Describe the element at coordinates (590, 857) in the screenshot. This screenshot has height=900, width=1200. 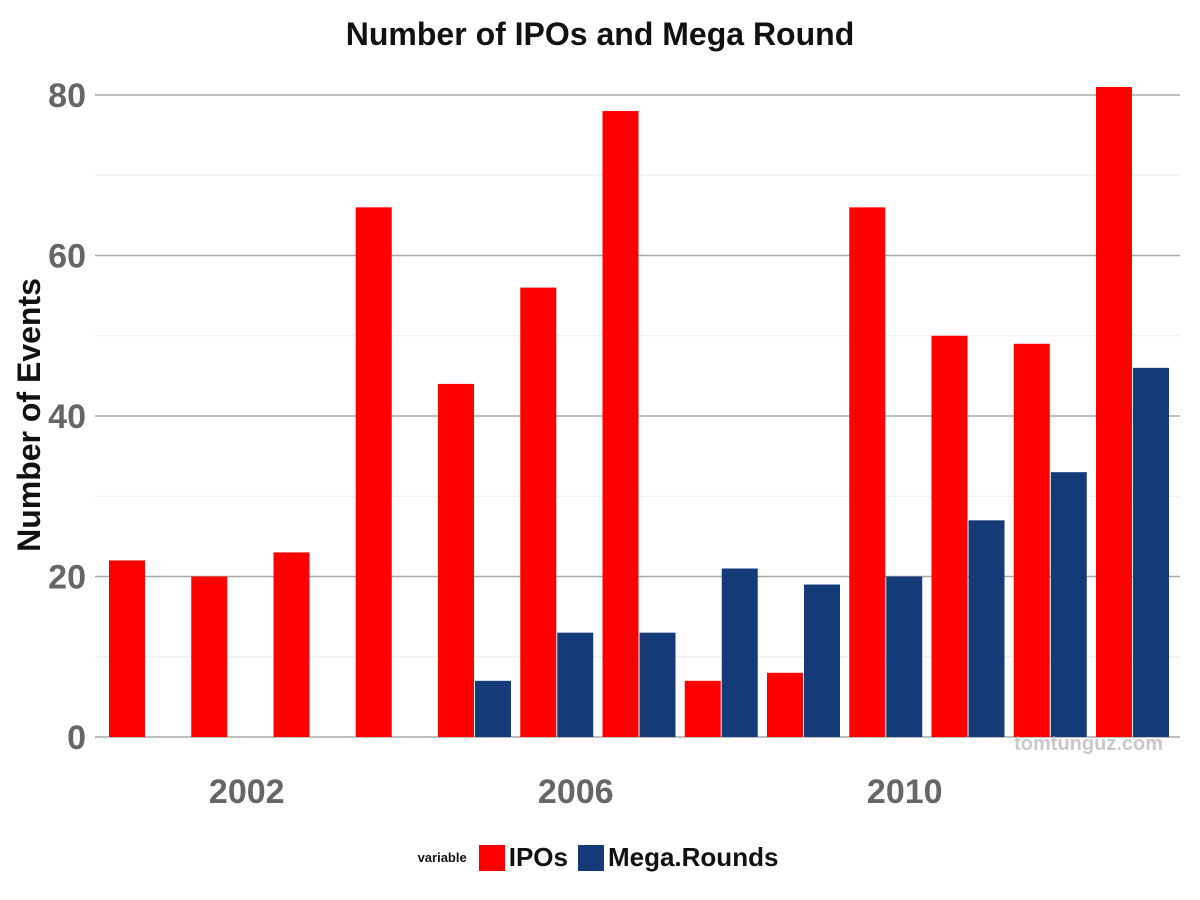
I see `legend-swatch-mega-rounds` at that location.